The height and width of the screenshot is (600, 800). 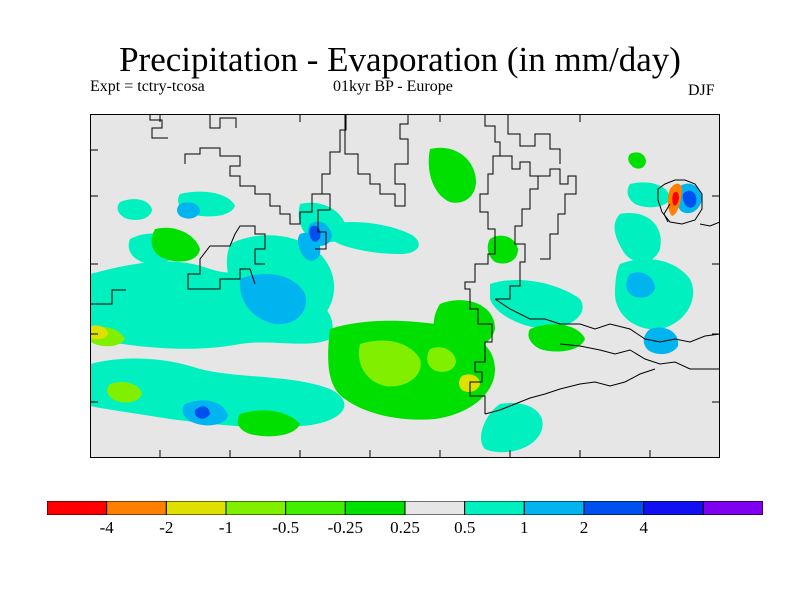 I want to click on legend-tick-label: 0.25, so click(x=405, y=527).